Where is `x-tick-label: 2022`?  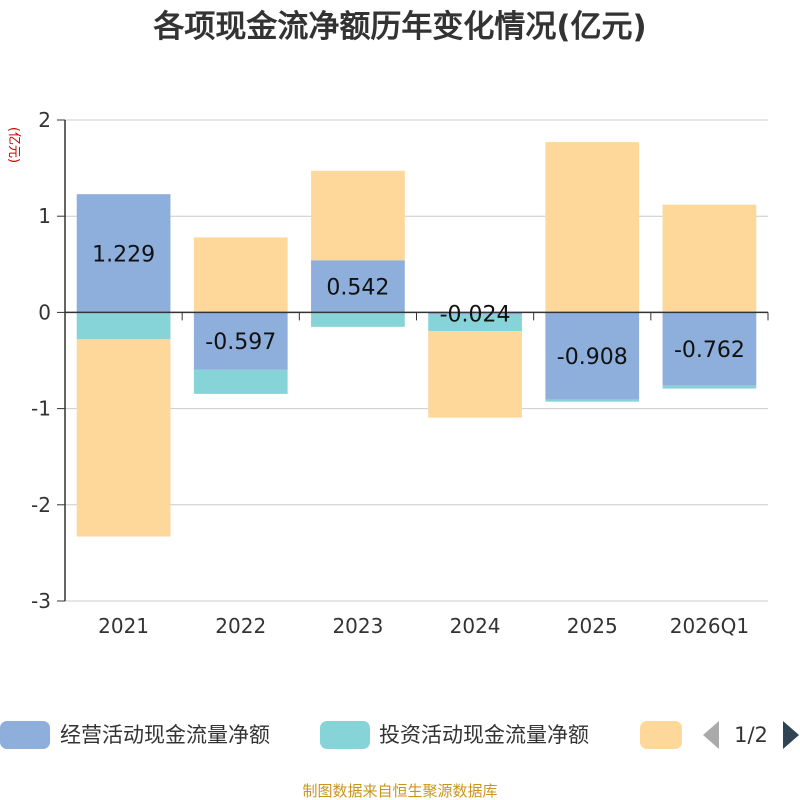 x-tick-label: 2022 is located at coordinates (240, 626).